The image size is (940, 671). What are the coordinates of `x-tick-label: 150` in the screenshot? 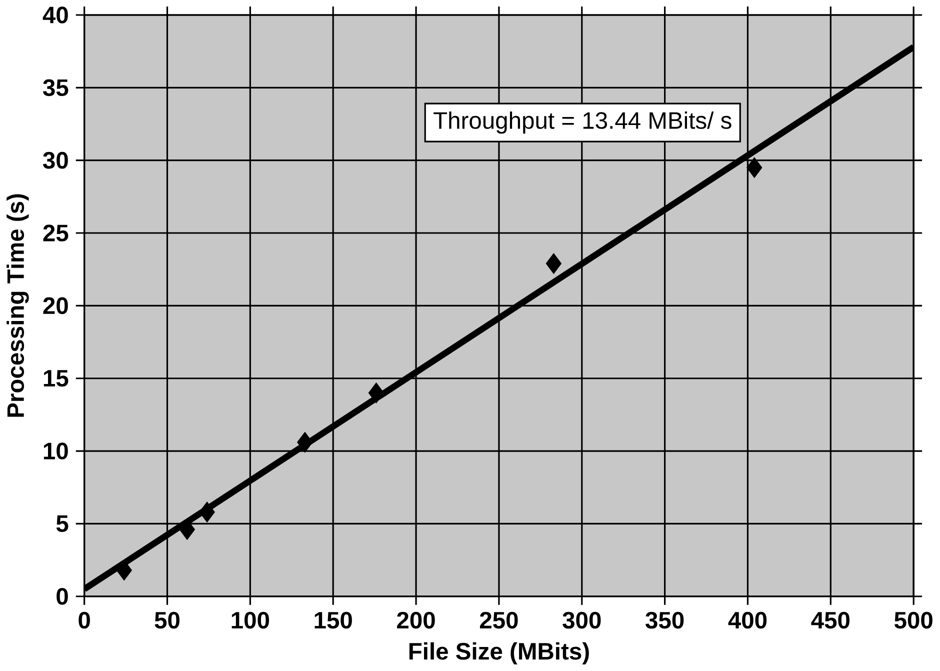 It's located at (333, 620).